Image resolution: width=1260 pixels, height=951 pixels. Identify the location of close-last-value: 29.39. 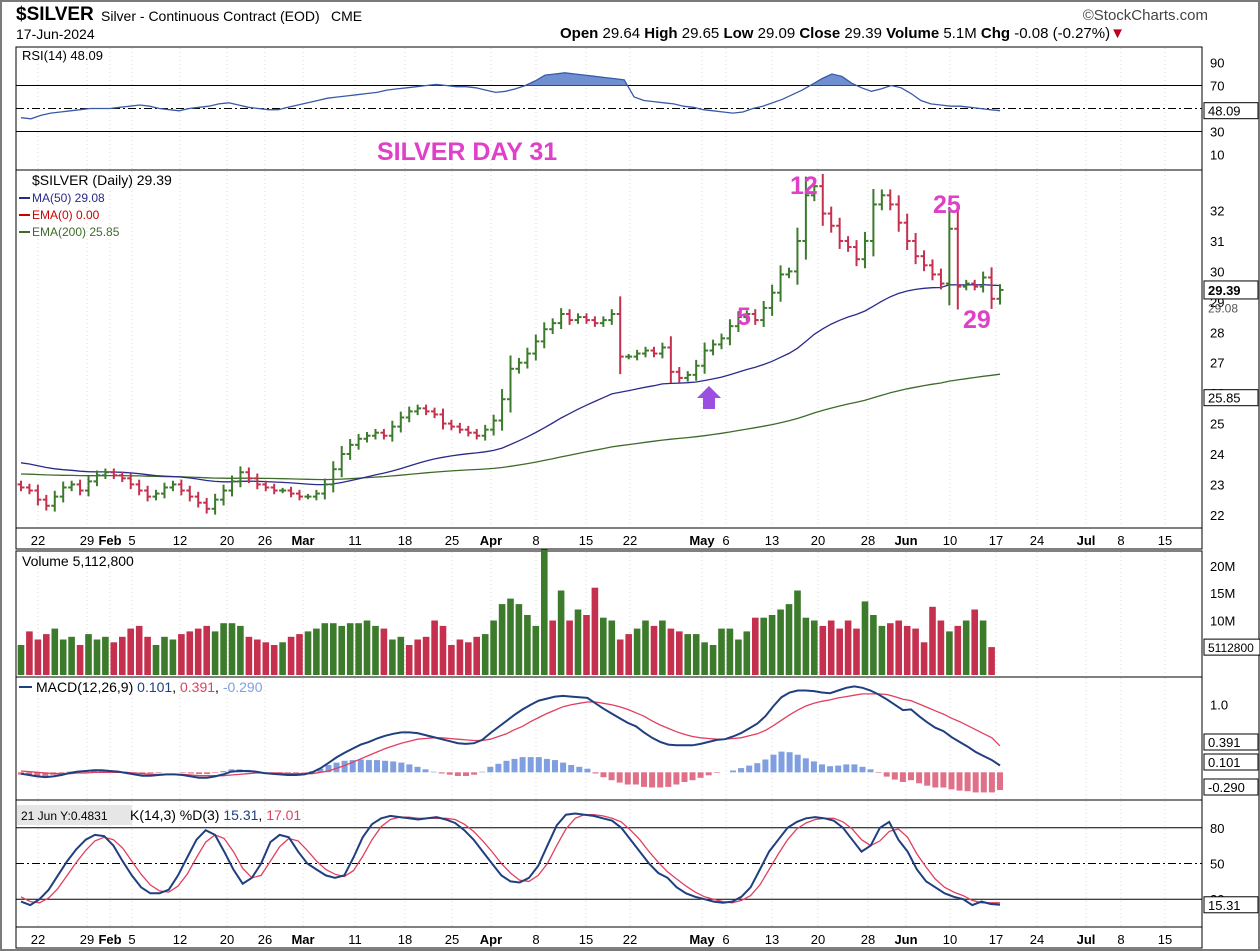
(1224, 290).